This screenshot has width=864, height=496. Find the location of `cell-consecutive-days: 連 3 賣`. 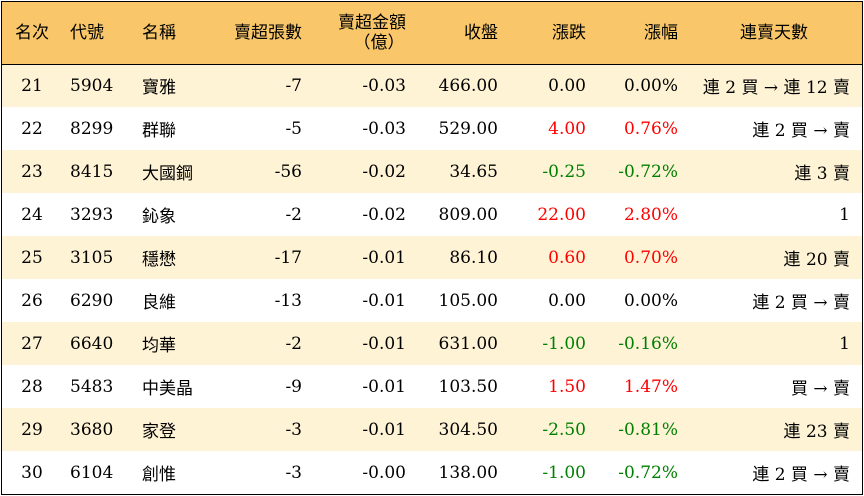

cell-consecutive-days: 連 3 賣 is located at coordinates (822, 174).